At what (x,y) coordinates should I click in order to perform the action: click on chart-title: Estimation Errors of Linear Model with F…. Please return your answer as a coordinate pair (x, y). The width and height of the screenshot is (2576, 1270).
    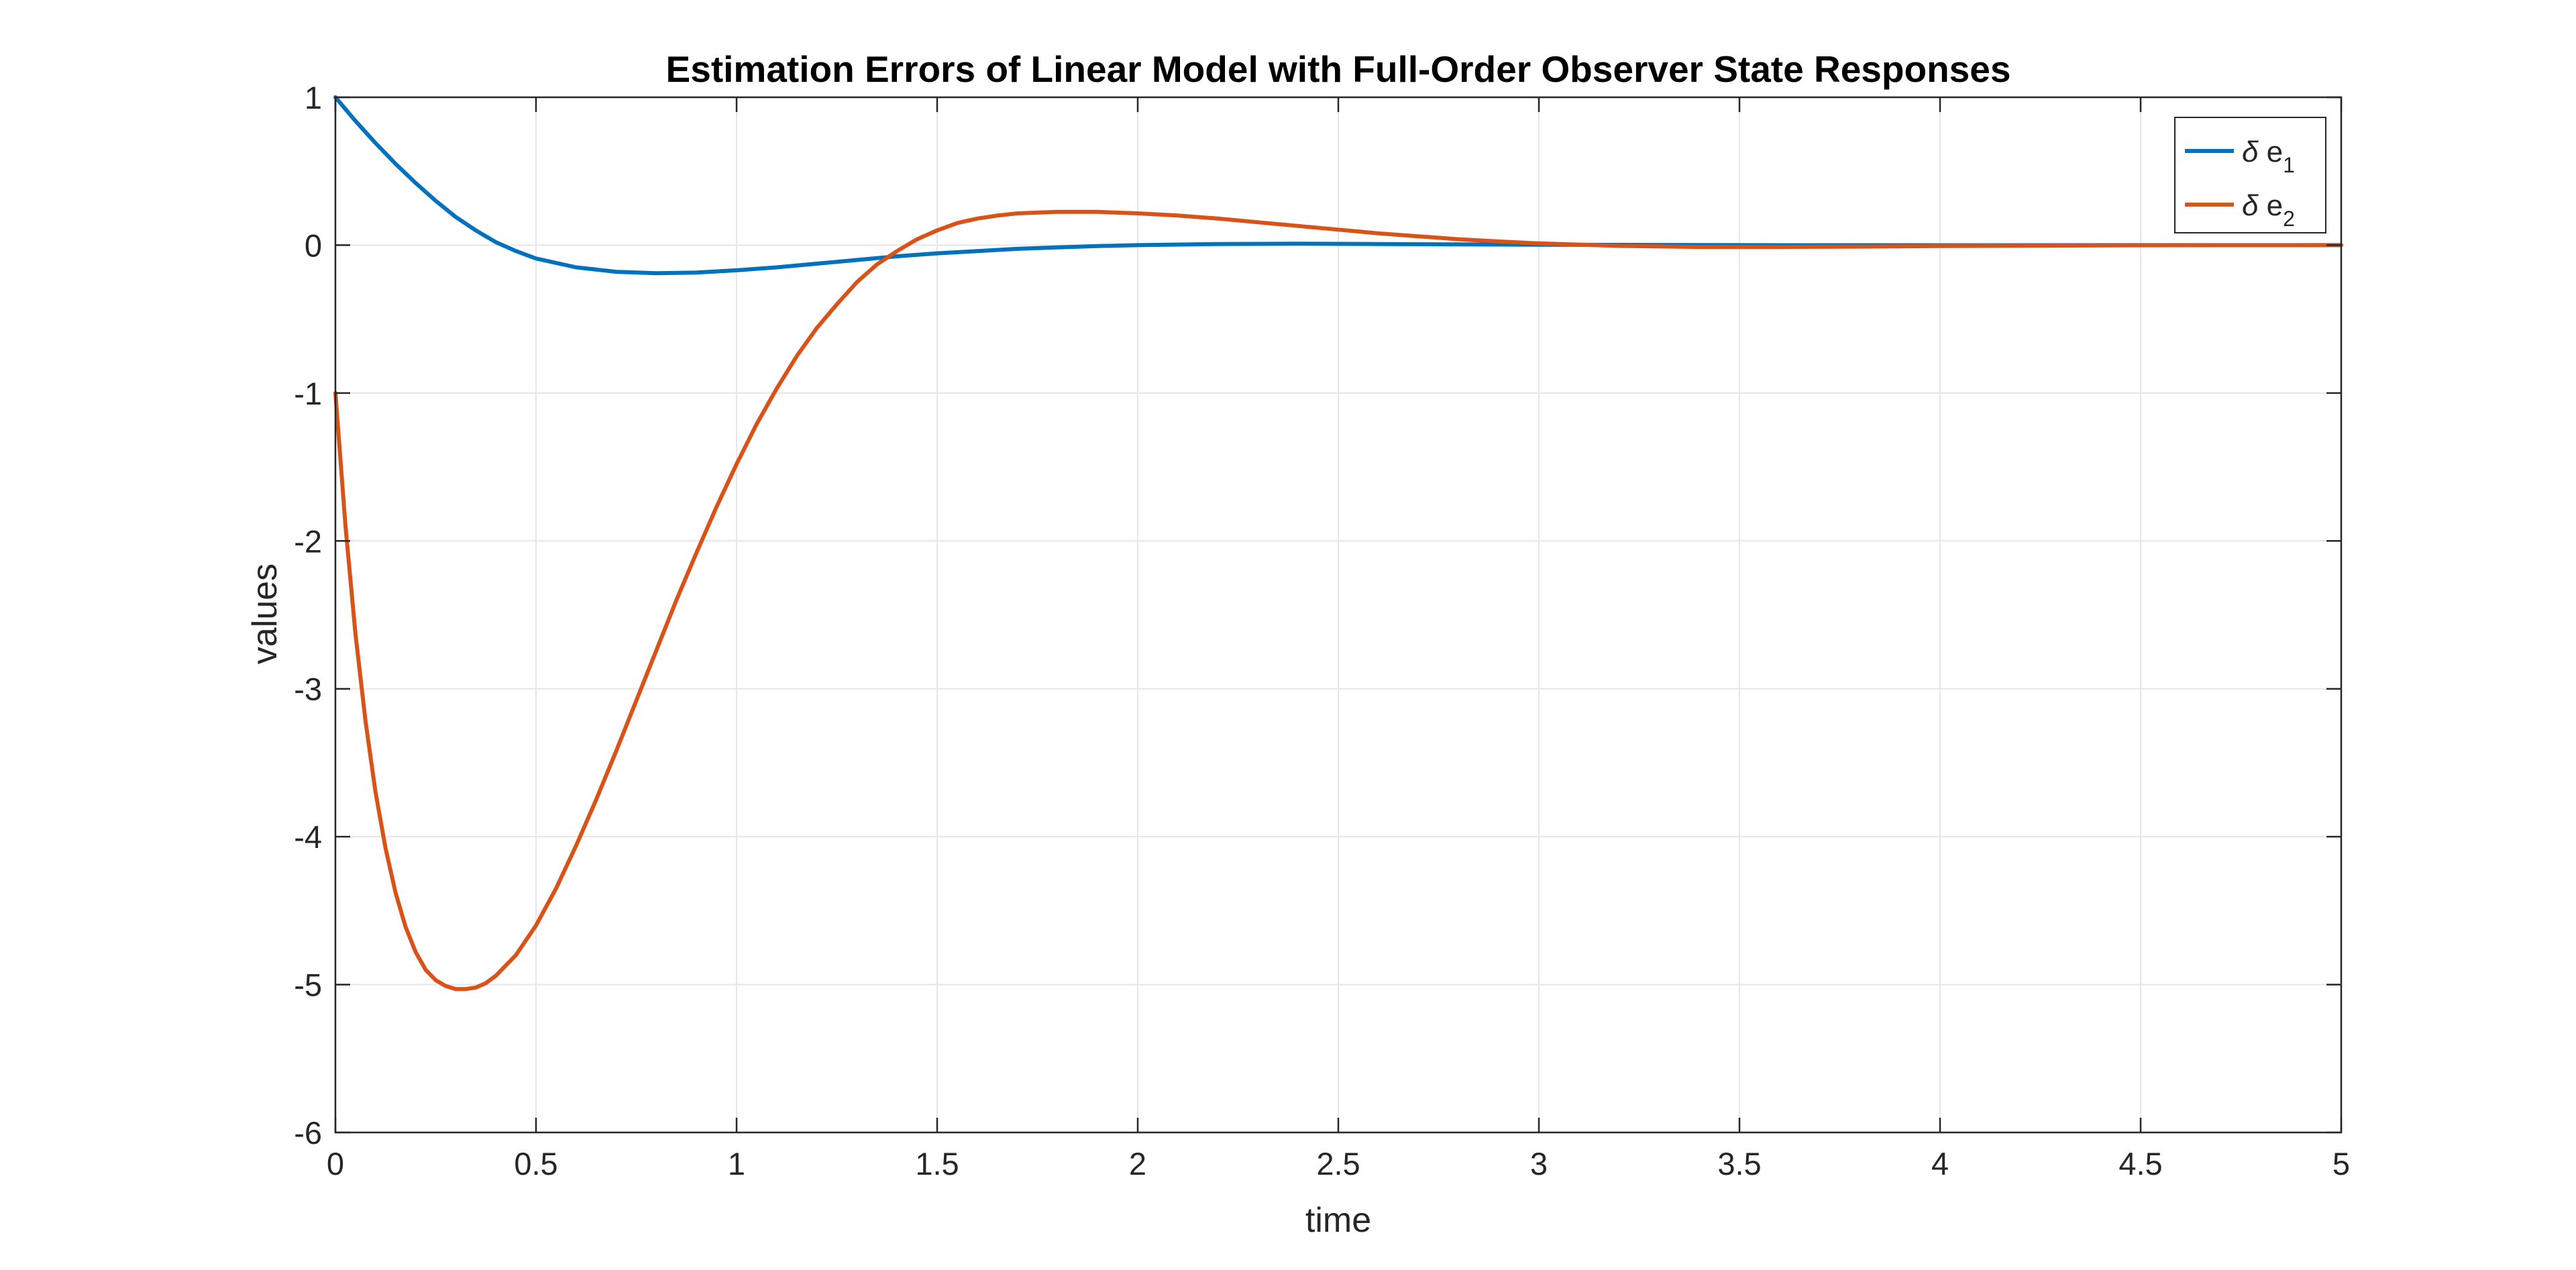
    Looking at the image, I should click on (1338, 69).